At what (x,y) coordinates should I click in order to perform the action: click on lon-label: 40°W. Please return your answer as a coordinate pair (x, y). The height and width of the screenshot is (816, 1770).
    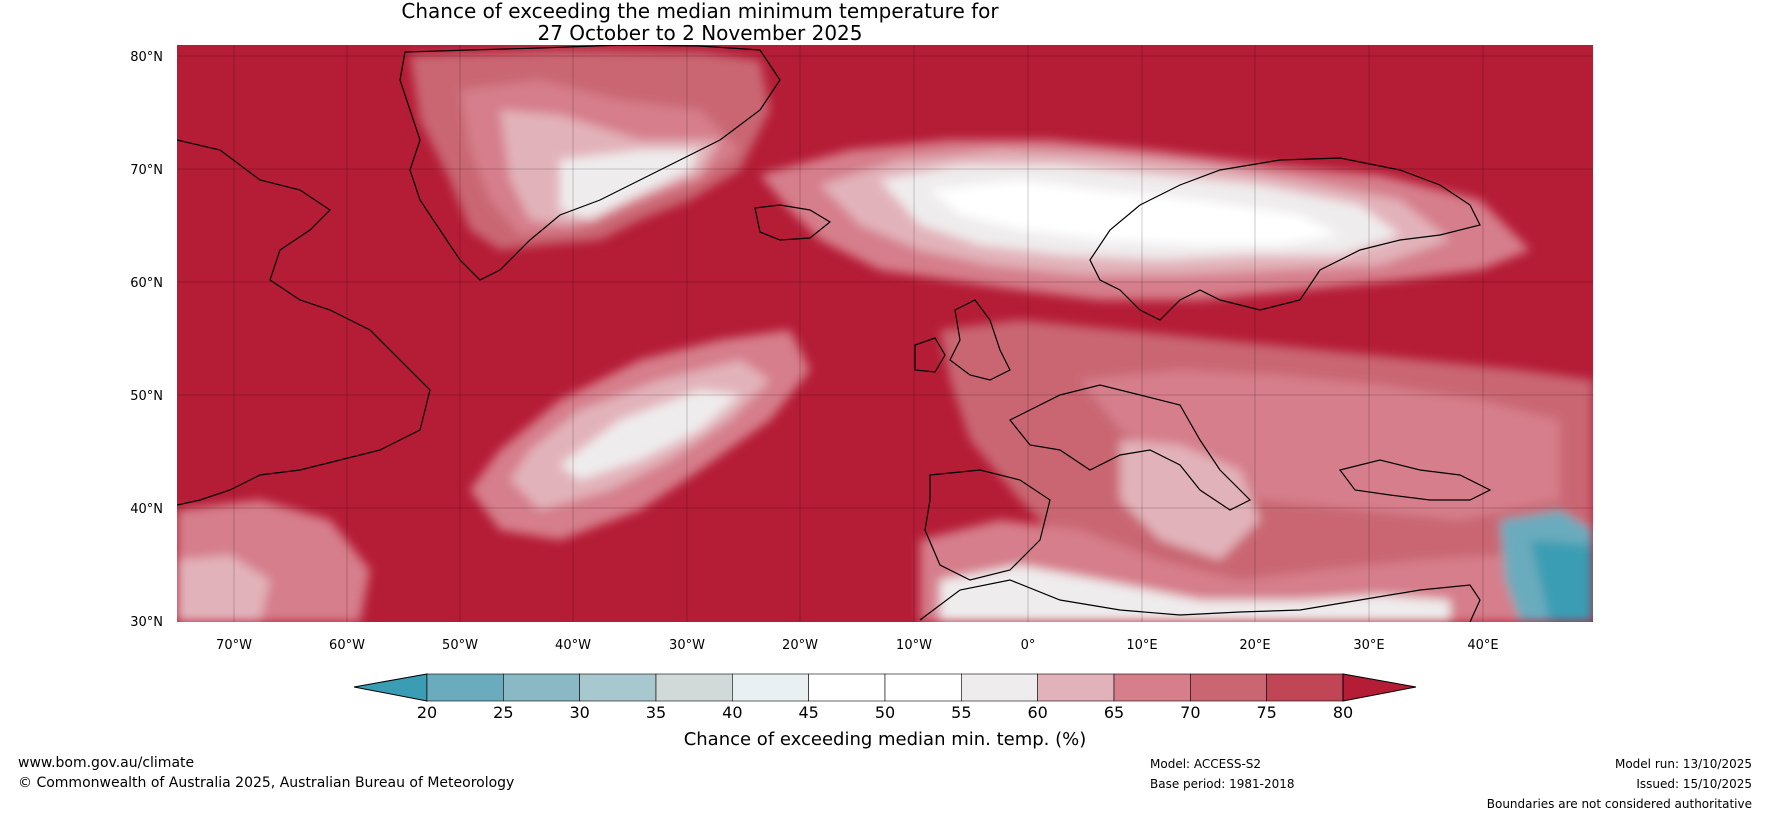
    Looking at the image, I should click on (573, 645).